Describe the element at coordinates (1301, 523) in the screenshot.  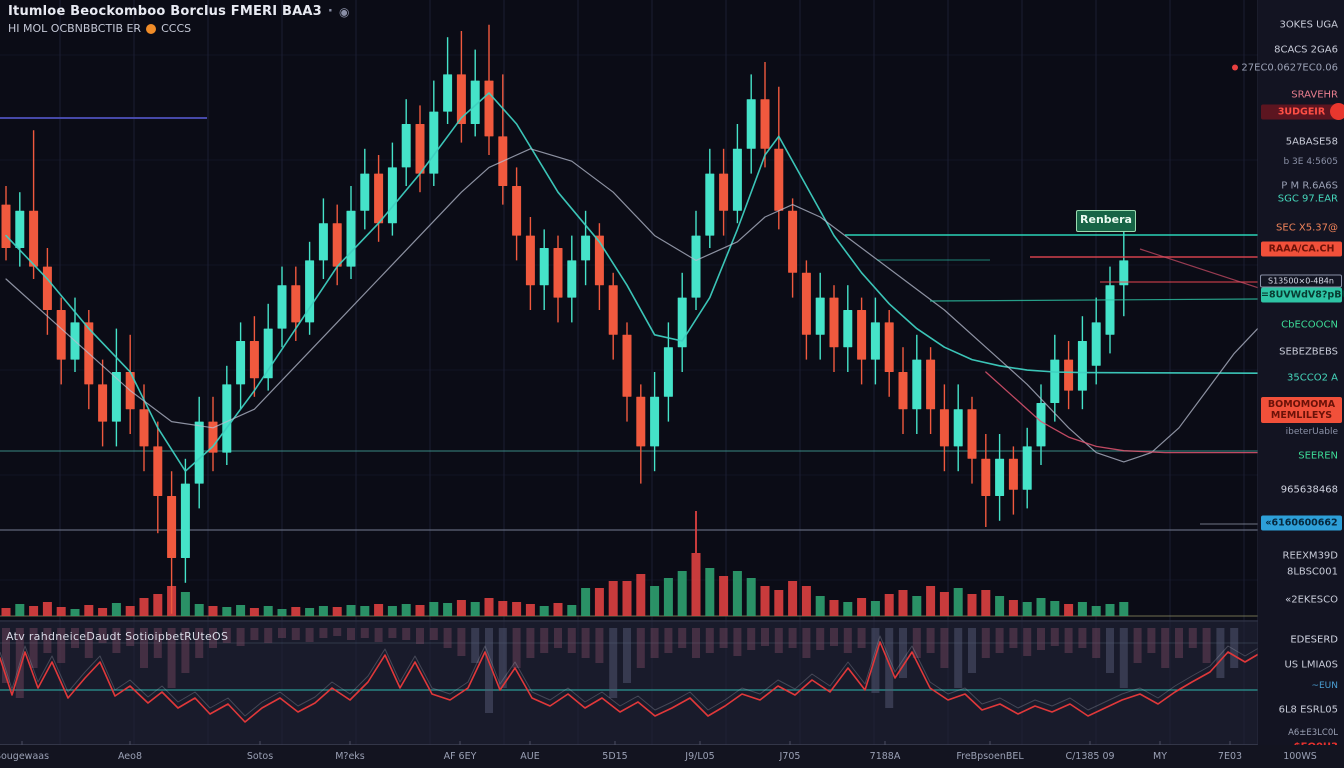
I see `price-badge: «6160600662` at that location.